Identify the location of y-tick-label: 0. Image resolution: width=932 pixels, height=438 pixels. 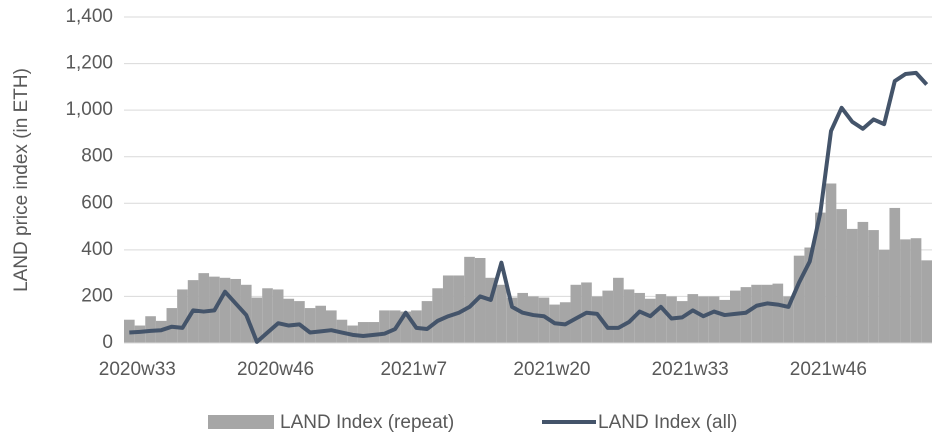
(107, 342).